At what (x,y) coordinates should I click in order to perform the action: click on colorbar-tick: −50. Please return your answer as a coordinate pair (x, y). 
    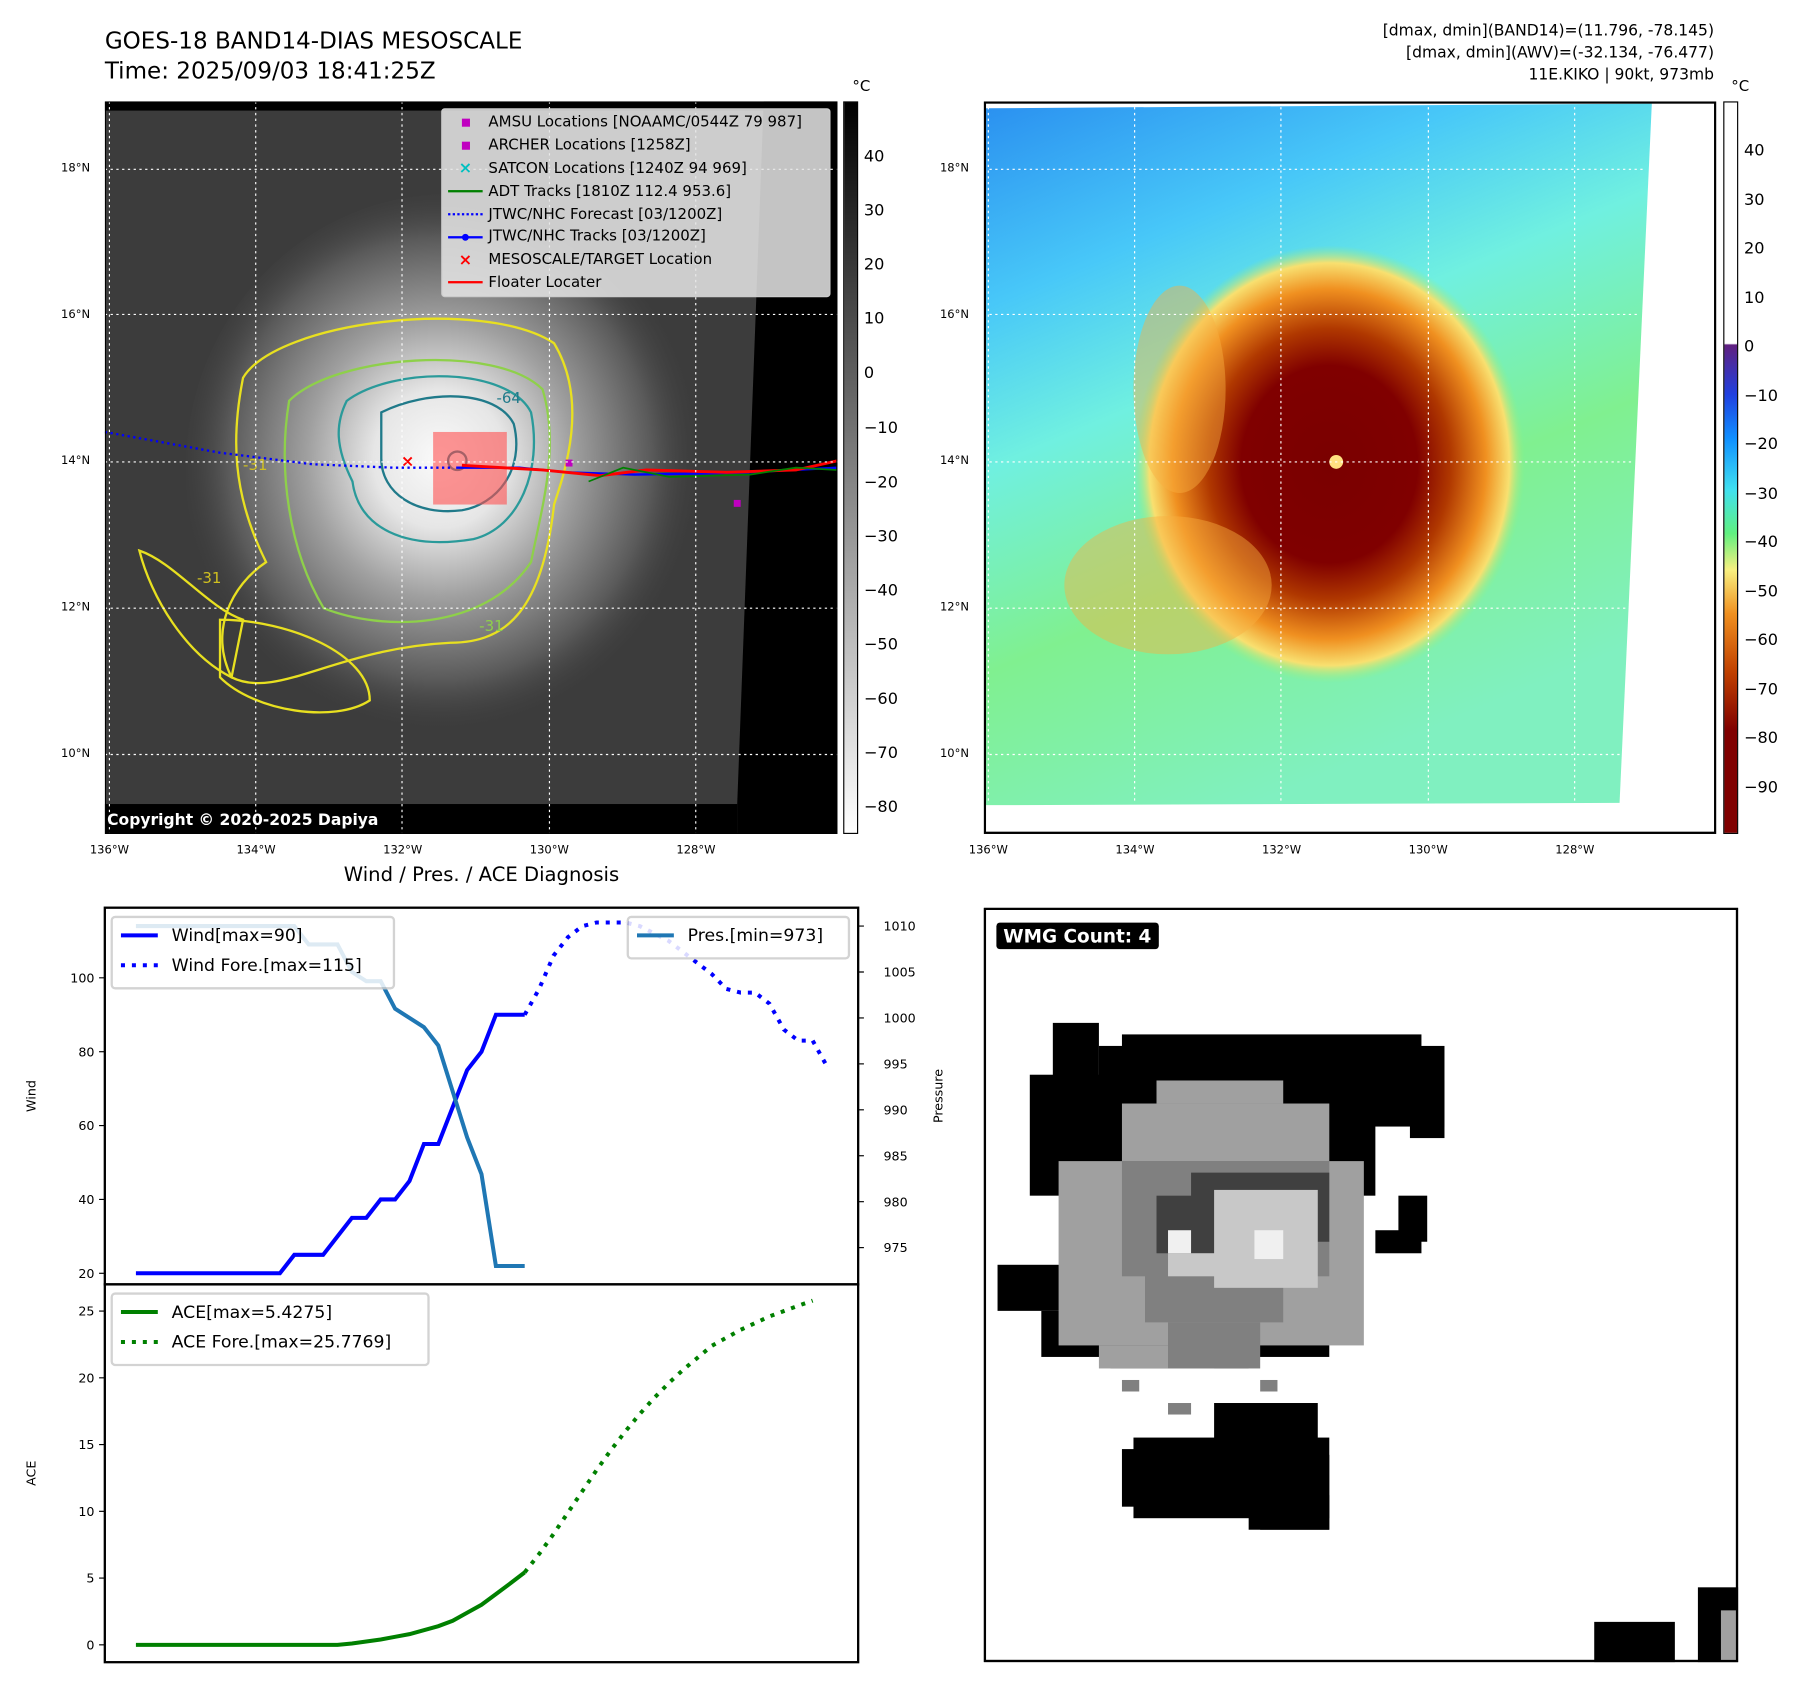
    Looking at the image, I should click on (880, 645).